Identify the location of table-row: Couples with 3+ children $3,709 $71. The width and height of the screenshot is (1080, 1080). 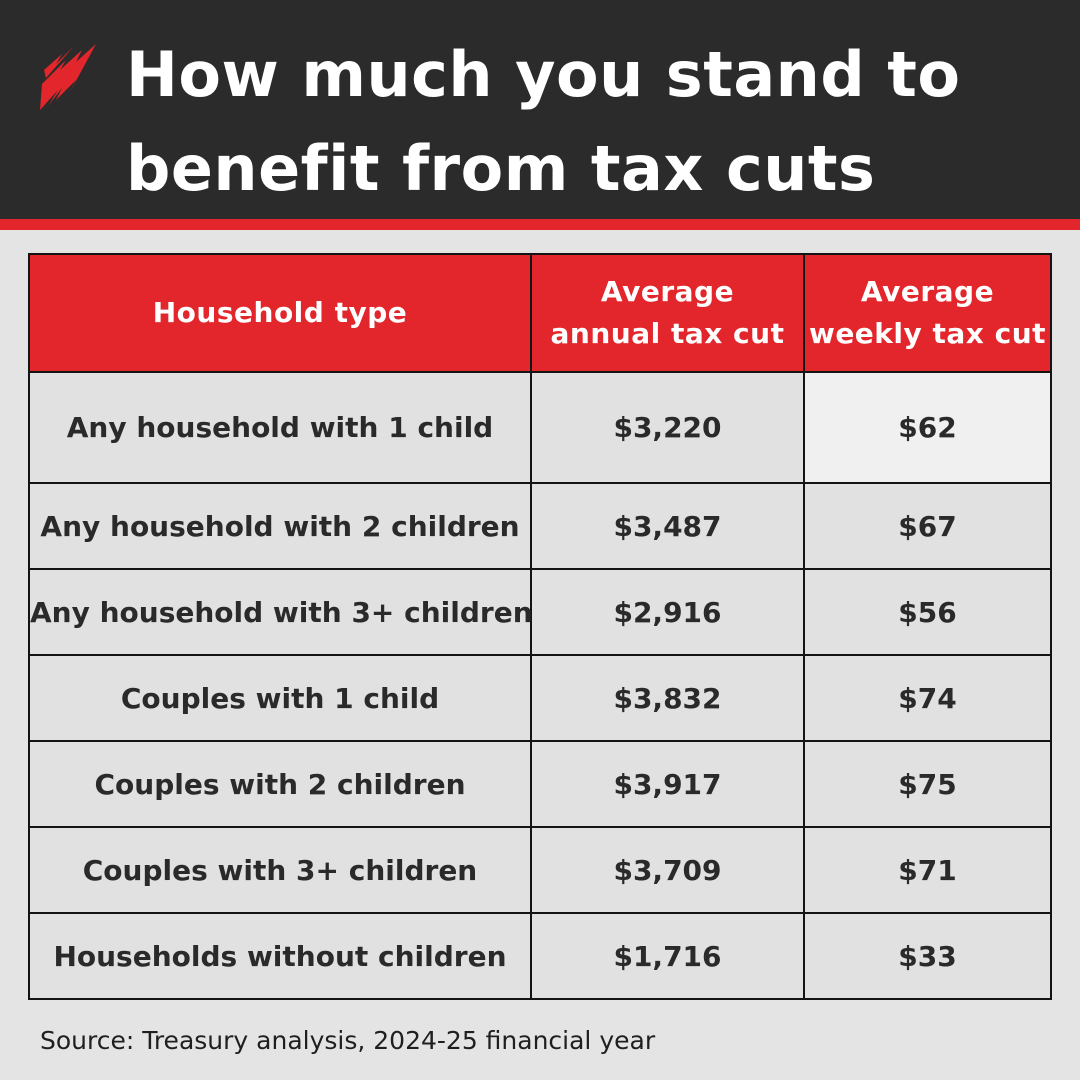
(540, 870).